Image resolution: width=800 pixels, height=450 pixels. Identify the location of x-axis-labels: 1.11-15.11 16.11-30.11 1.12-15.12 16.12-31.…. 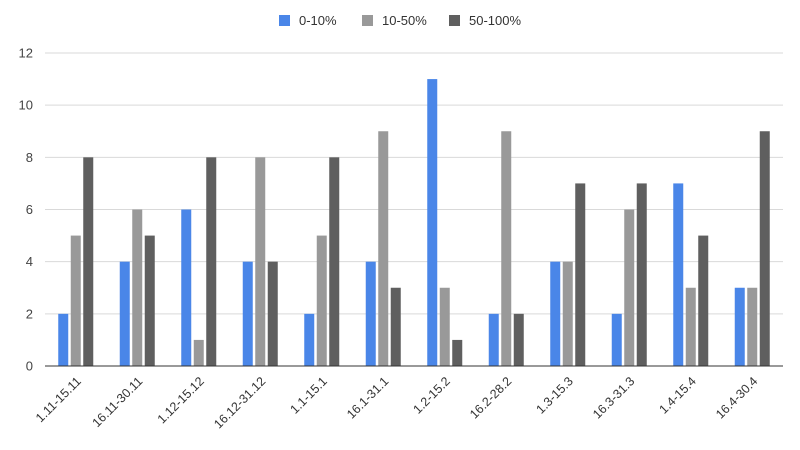
(396, 402).